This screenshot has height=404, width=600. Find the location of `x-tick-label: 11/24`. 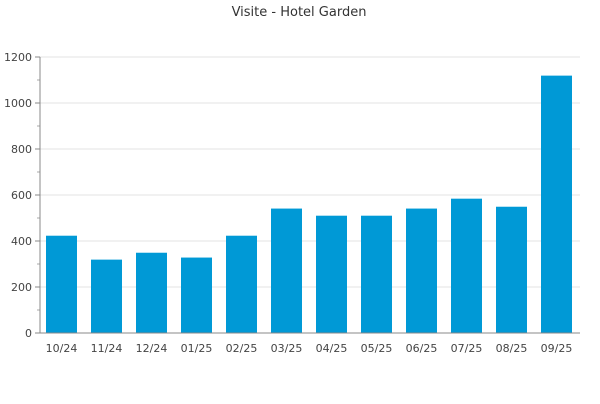

x-tick-label: 11/24 is located at coordinates (107, 348).